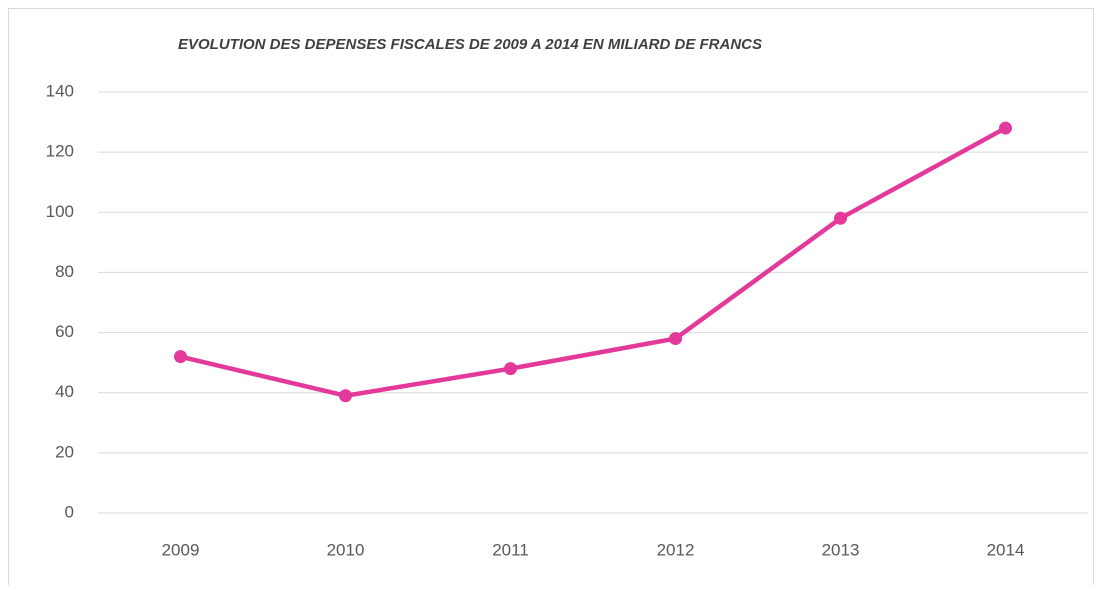  What do you see at coordinates (69, 511) in the screenshot?
I see `y-tick-label: 0` at bounding box center [69, 511].